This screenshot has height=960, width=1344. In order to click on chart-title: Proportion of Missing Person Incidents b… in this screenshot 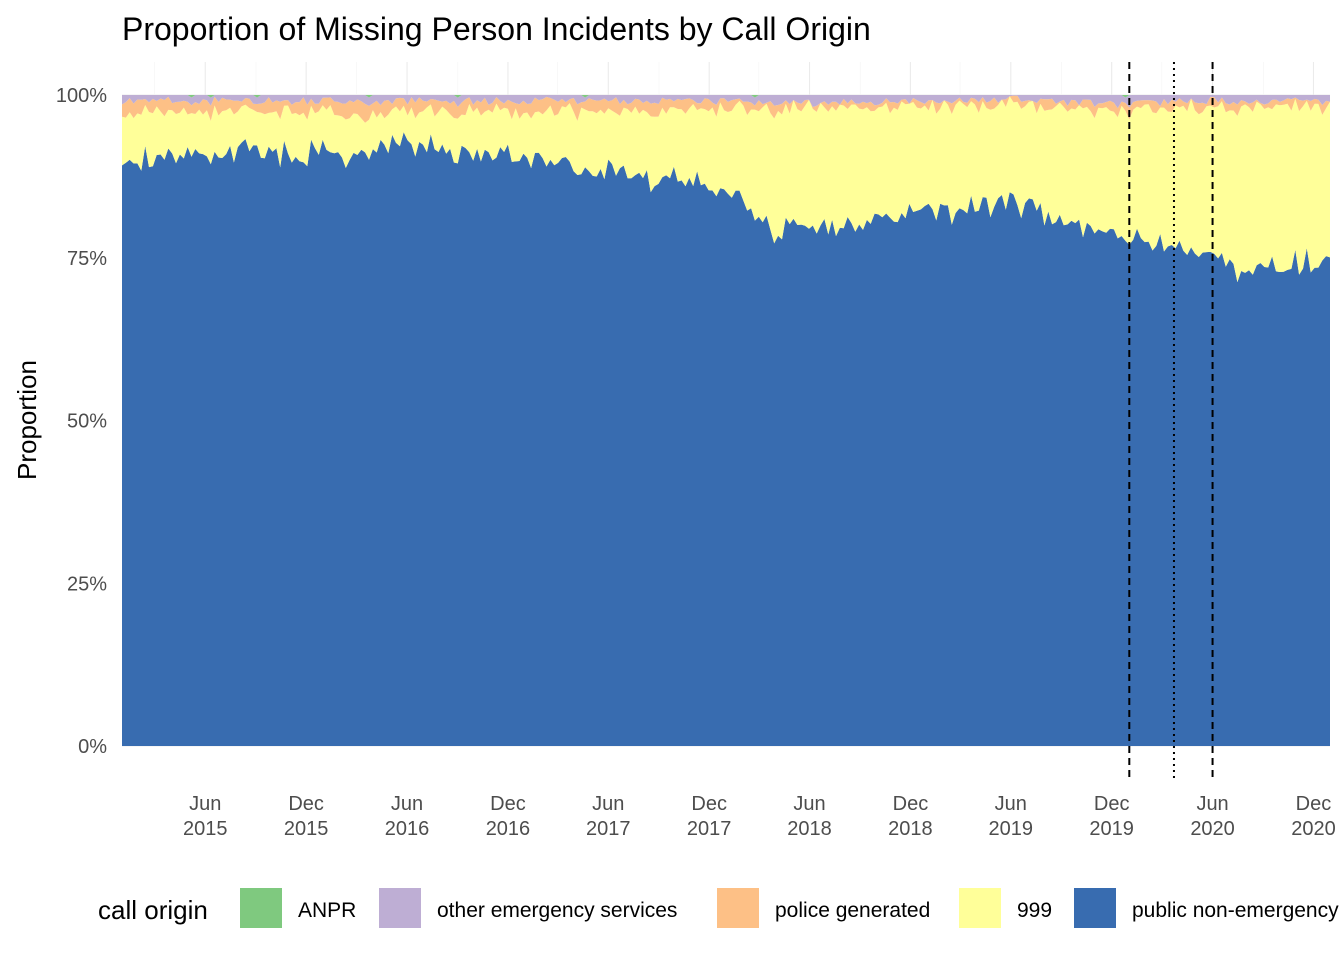, I will do `click(496, 29)`.